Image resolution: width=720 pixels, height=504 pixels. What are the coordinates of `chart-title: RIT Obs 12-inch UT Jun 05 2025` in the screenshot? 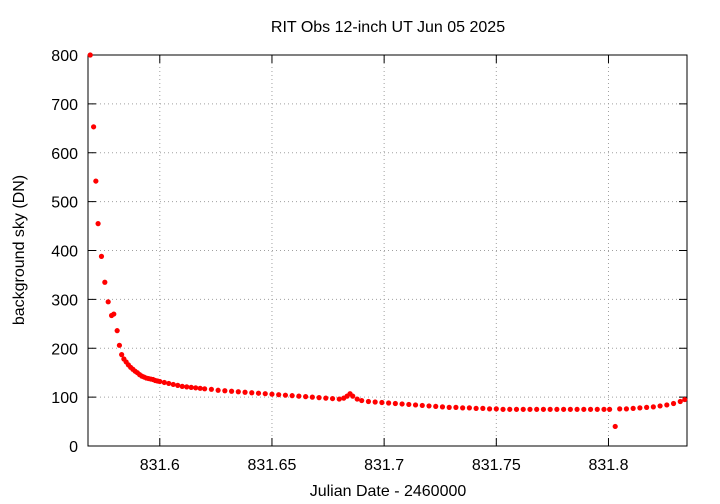 It's located at (388, 27).